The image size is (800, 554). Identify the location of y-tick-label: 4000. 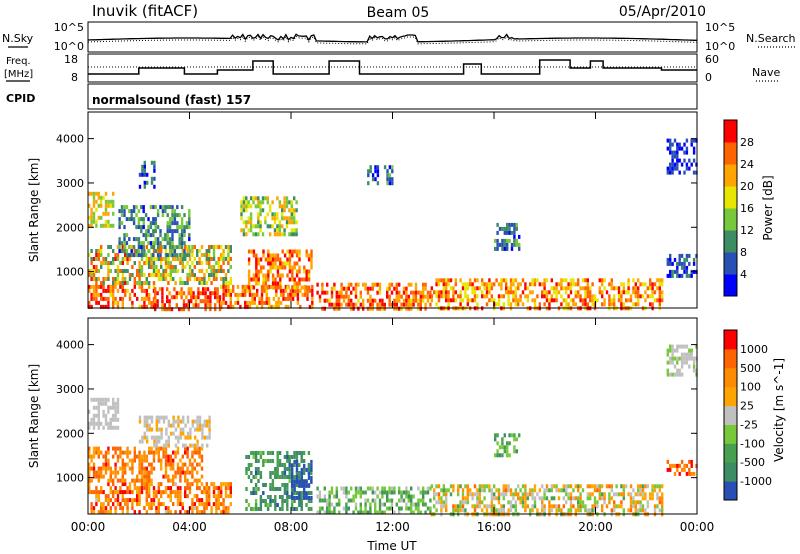
(70, 345).